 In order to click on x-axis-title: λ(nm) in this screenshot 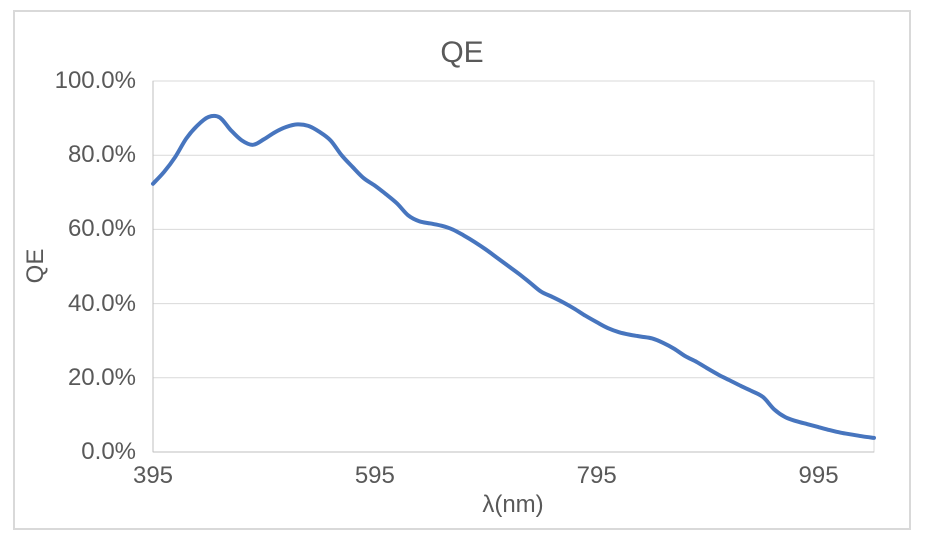, I will do `click(513, 504)`.